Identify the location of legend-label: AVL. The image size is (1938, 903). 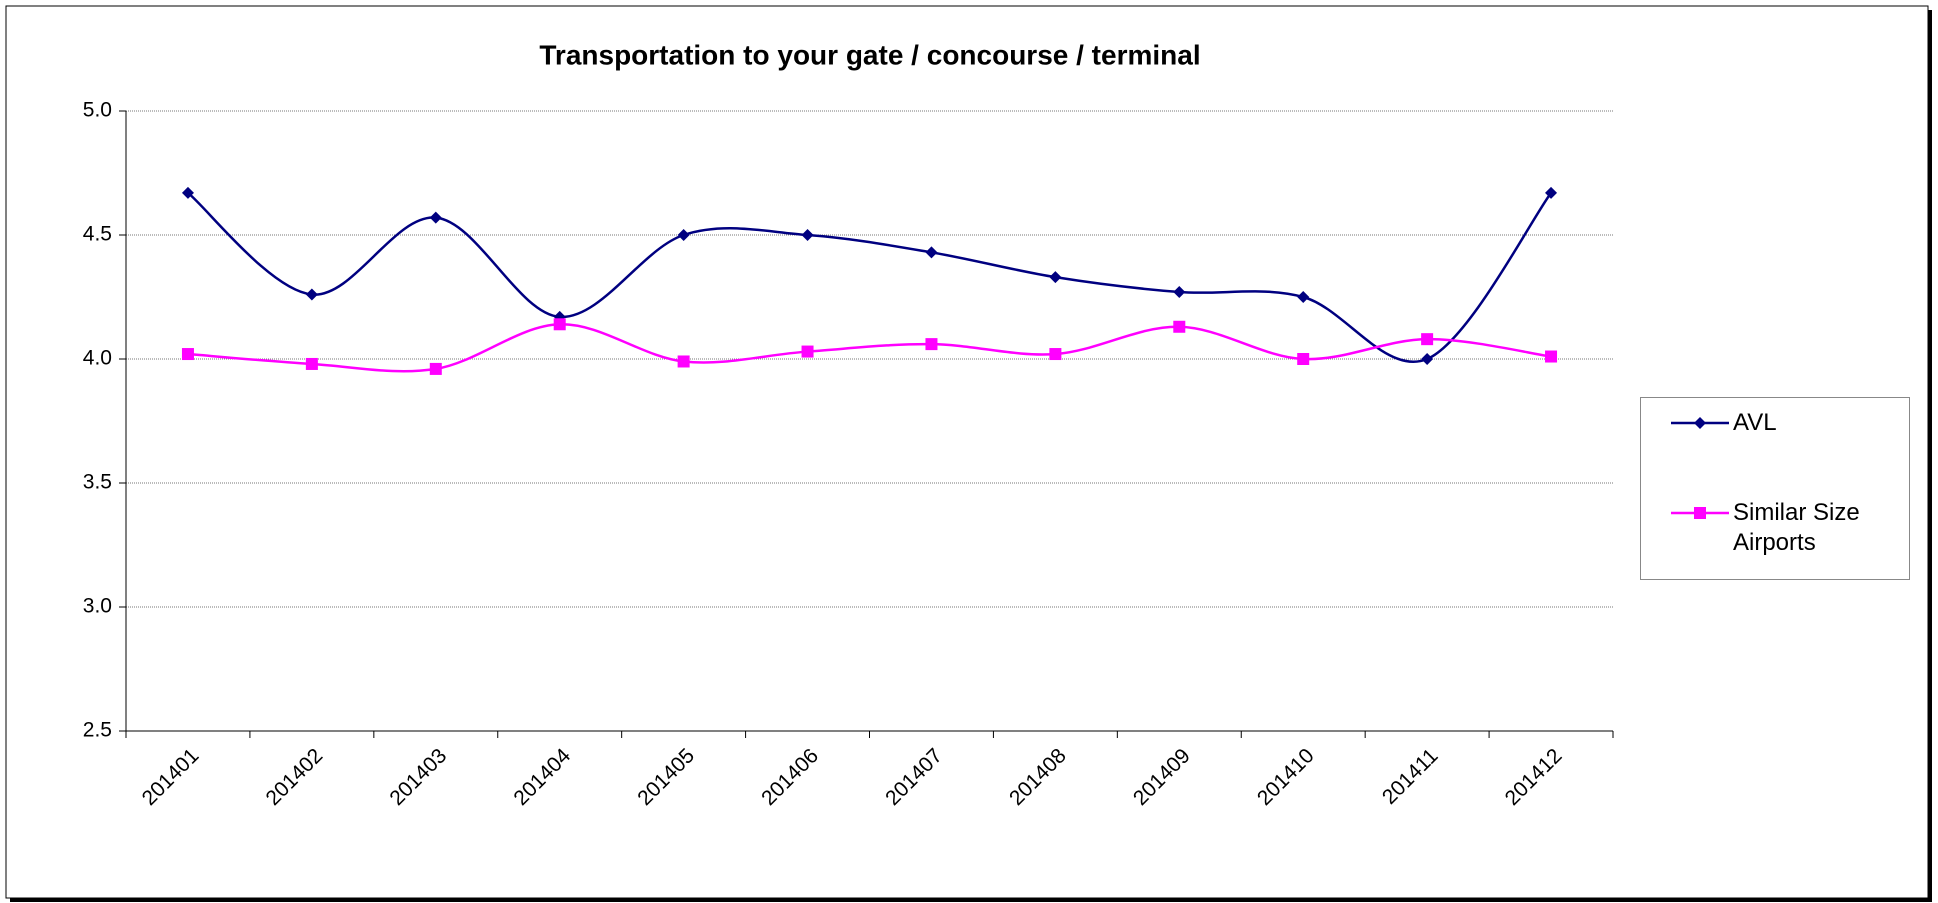
(1755, 422).